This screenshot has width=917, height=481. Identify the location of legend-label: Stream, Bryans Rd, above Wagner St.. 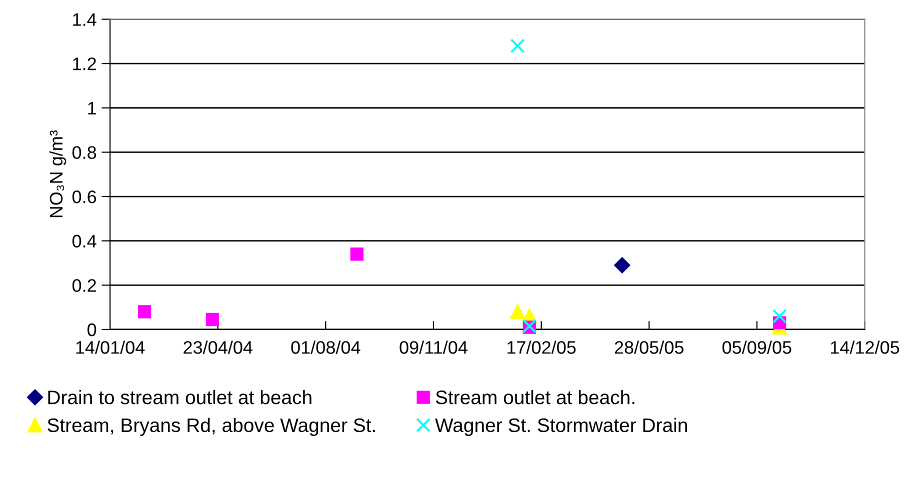
(211, 427).